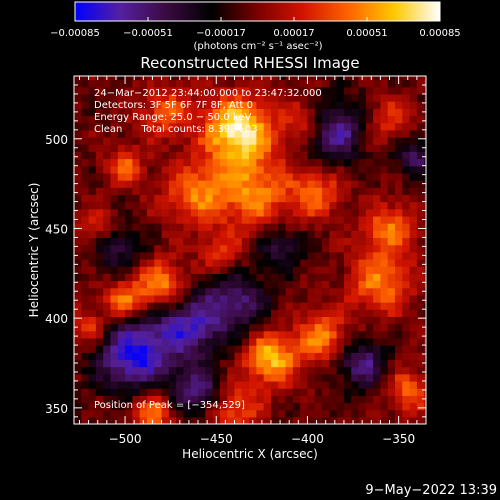 Image resolution: width=500 pixels, height=500 pixels. I want to click on colorbar-tick-label: −0.00051, so click(148, 33).